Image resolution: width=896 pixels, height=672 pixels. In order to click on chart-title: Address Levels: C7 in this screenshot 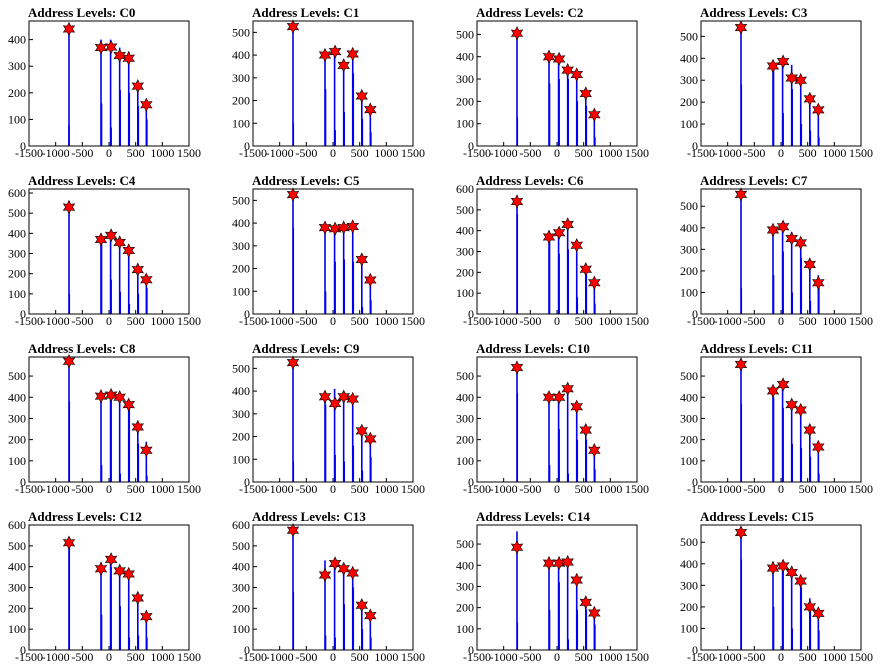, I will do `click(754, 180)`.